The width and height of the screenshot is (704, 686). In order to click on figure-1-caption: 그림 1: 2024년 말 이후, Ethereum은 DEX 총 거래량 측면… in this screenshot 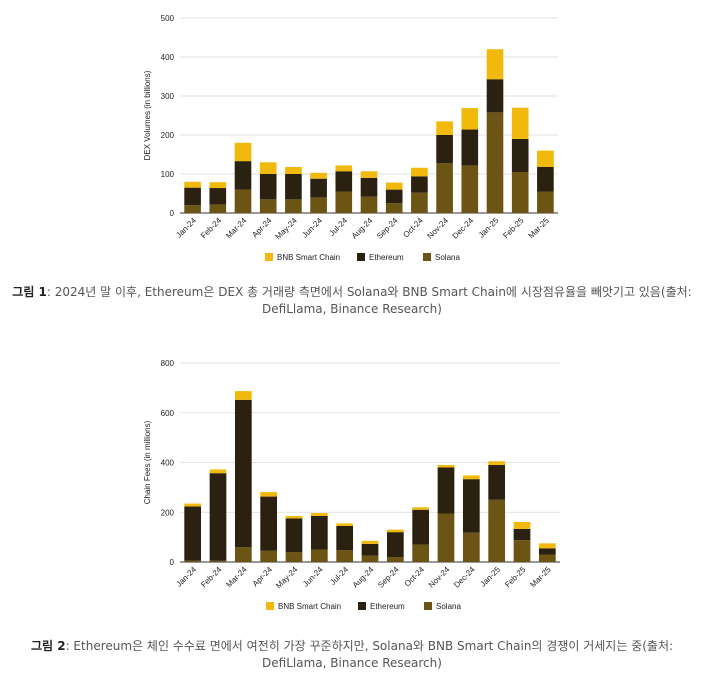, I will do `click(352, 301)`.